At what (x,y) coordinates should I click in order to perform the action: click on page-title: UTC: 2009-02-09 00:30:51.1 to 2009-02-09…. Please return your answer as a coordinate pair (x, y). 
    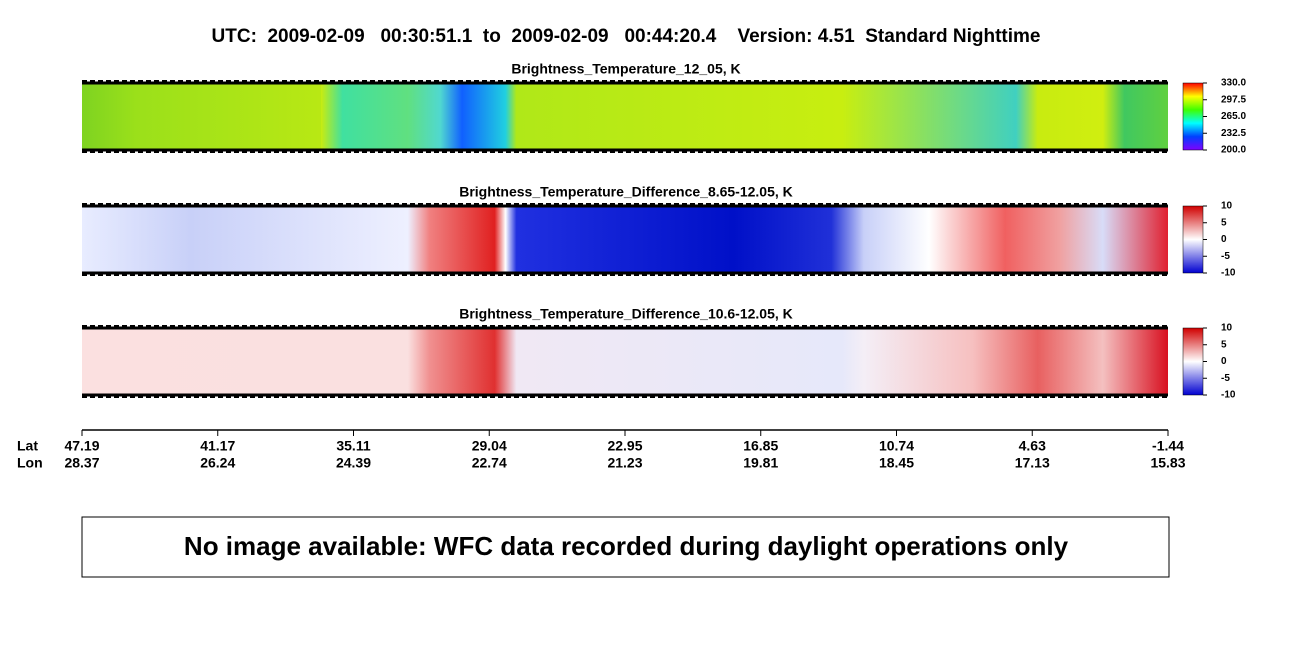
    Looking at the image, I should click on (626, 36).